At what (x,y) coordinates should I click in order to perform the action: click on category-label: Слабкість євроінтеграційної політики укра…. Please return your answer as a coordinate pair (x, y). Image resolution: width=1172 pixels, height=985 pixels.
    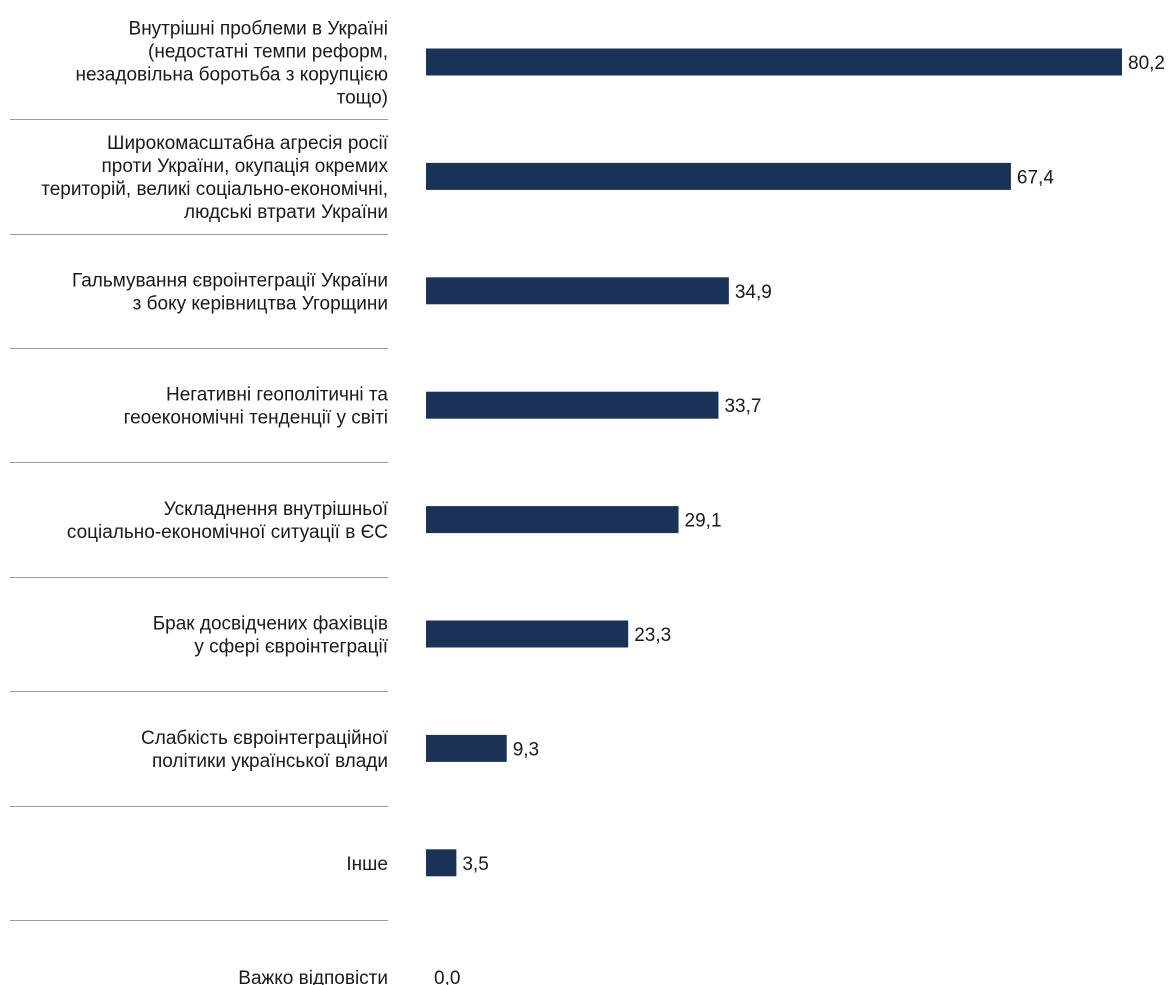
    Looking at the image, I should click on (265, 750).